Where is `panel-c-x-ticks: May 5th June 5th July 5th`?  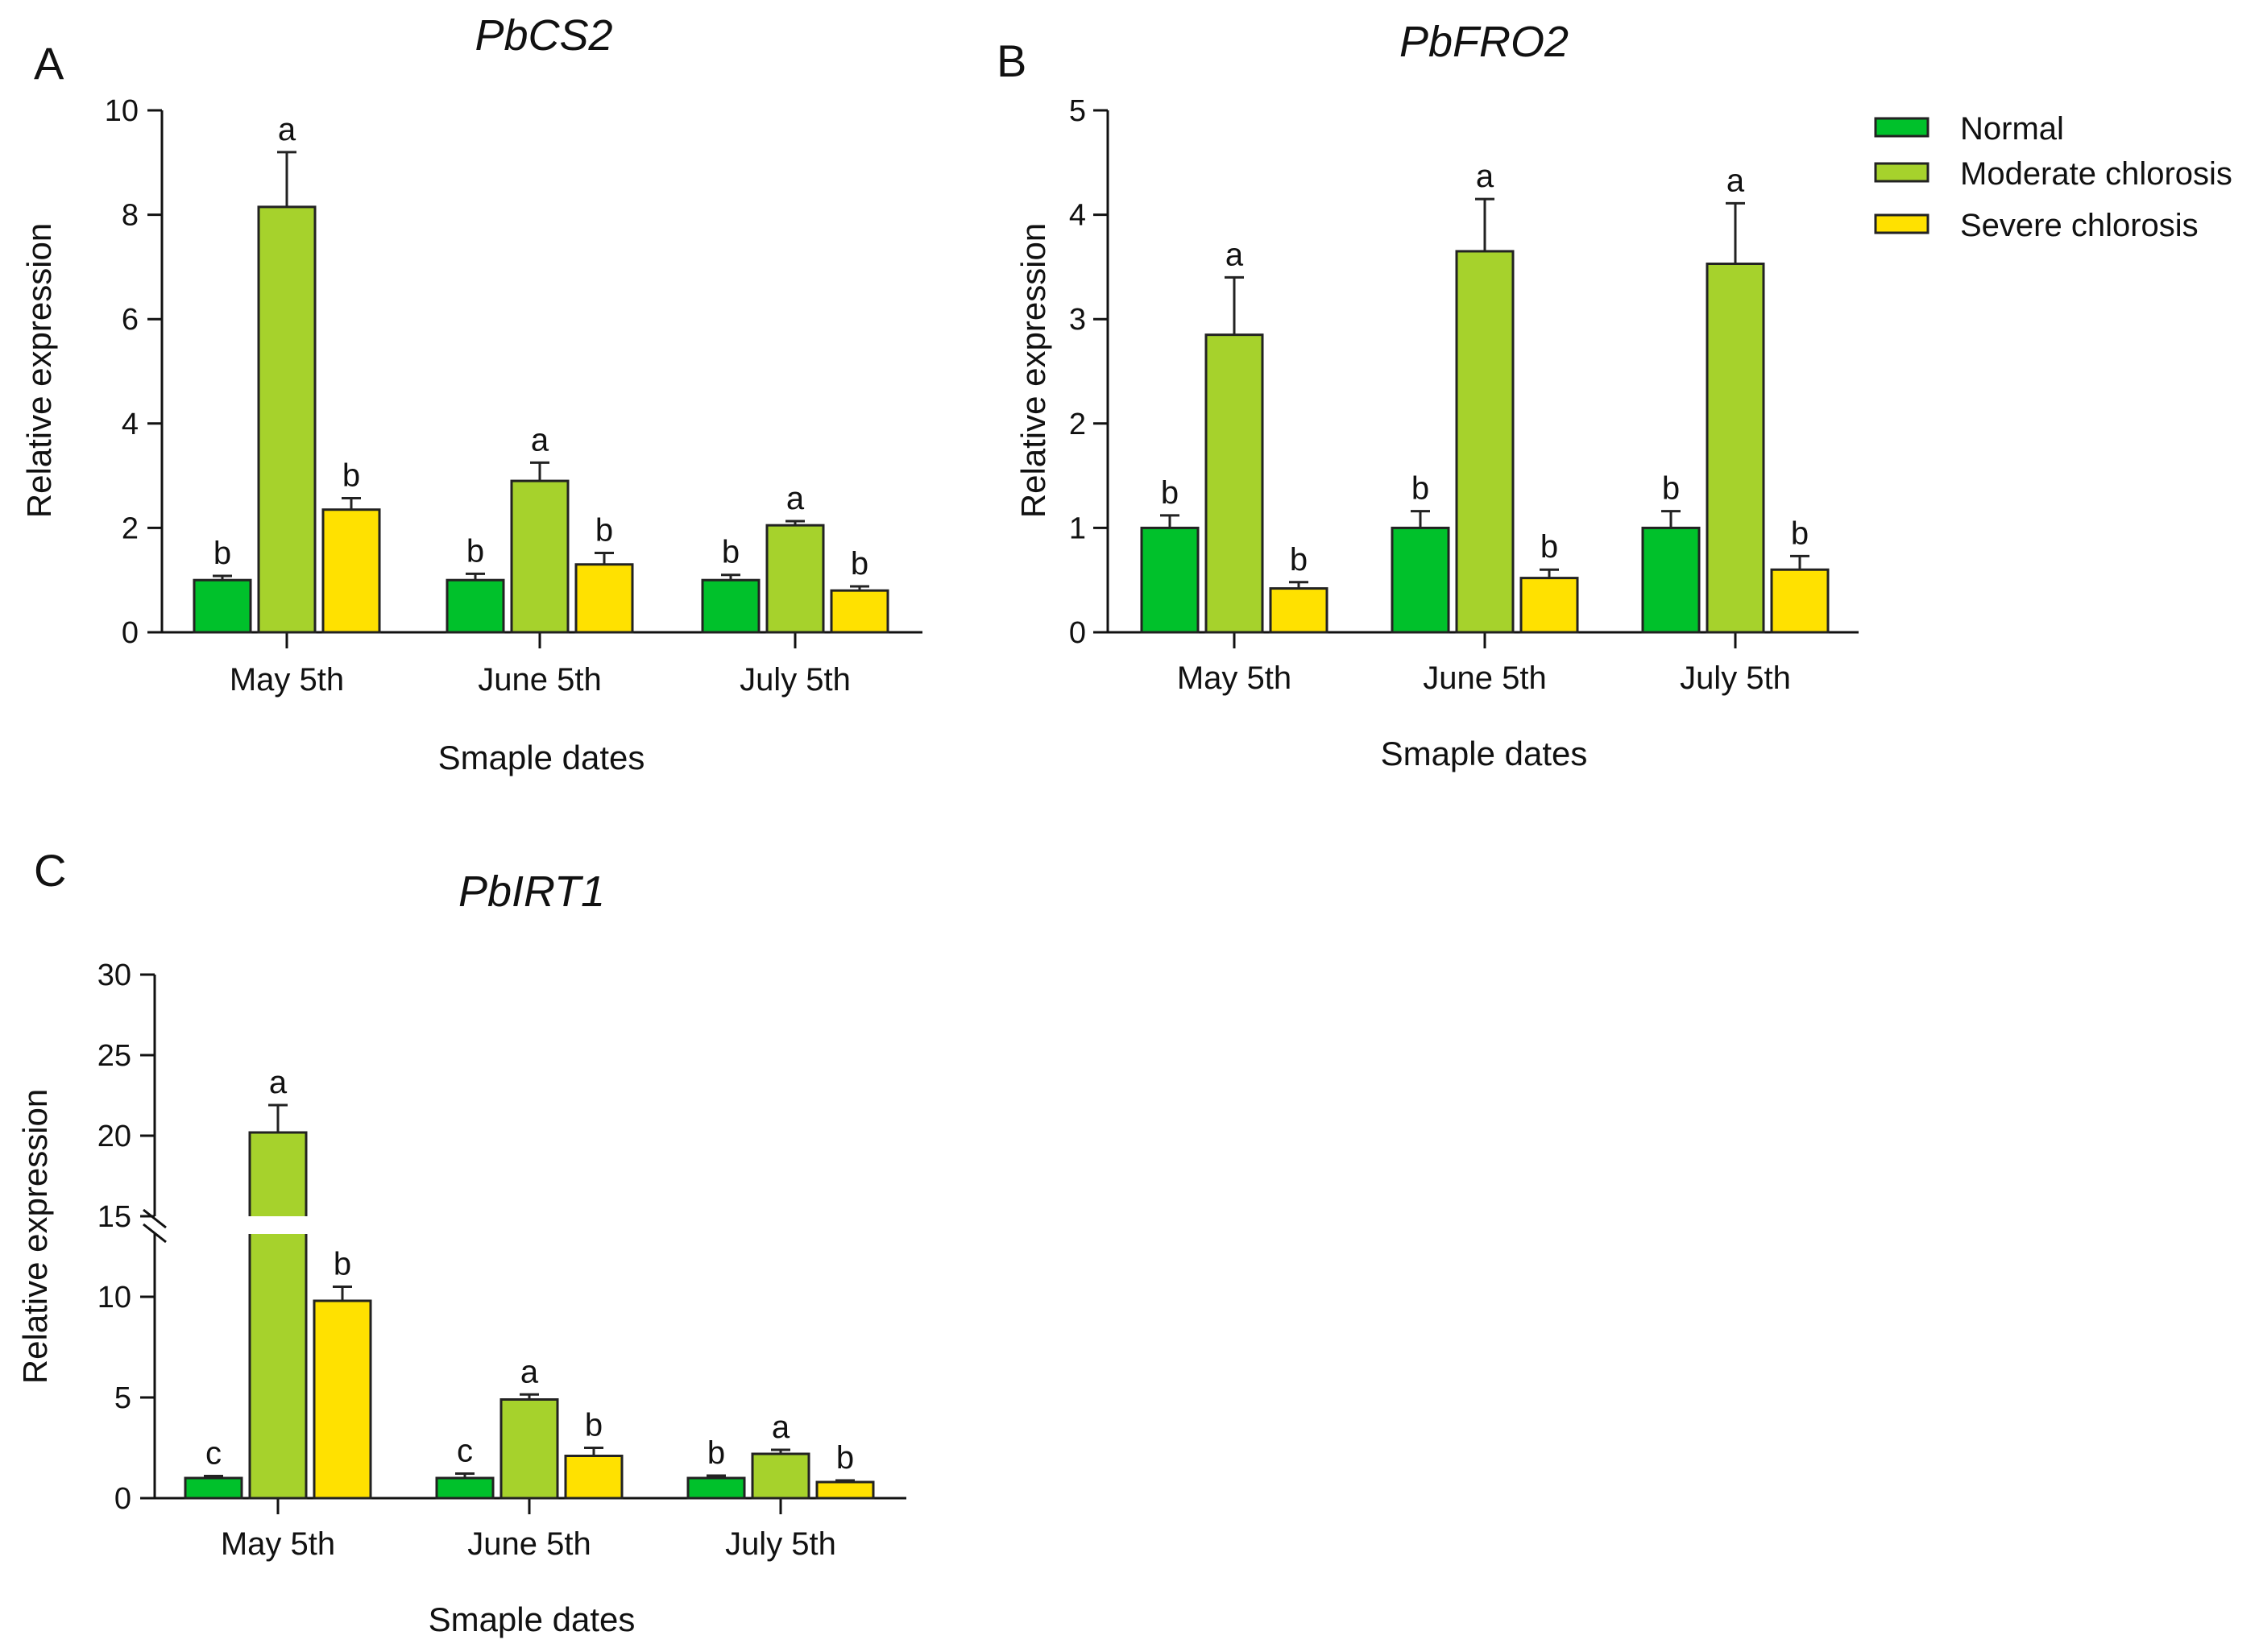 panel-c-x-ticks: May 5th June 5th July 5th is located at coordinates (528, 1530).